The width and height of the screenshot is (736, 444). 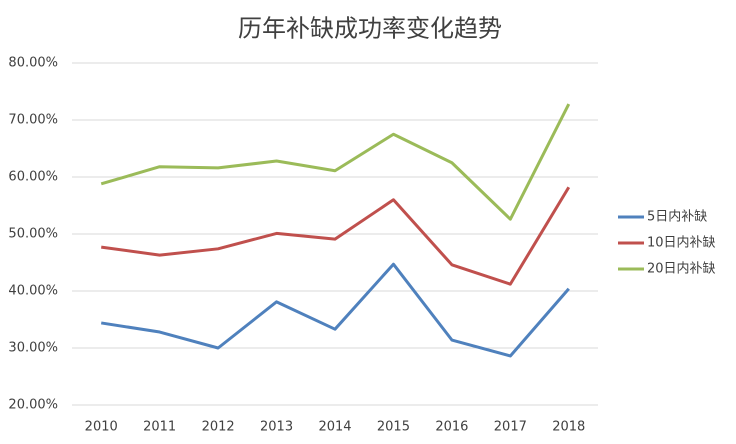 I want to click on x-tick-label: 2011, so click(x=159, y=427).